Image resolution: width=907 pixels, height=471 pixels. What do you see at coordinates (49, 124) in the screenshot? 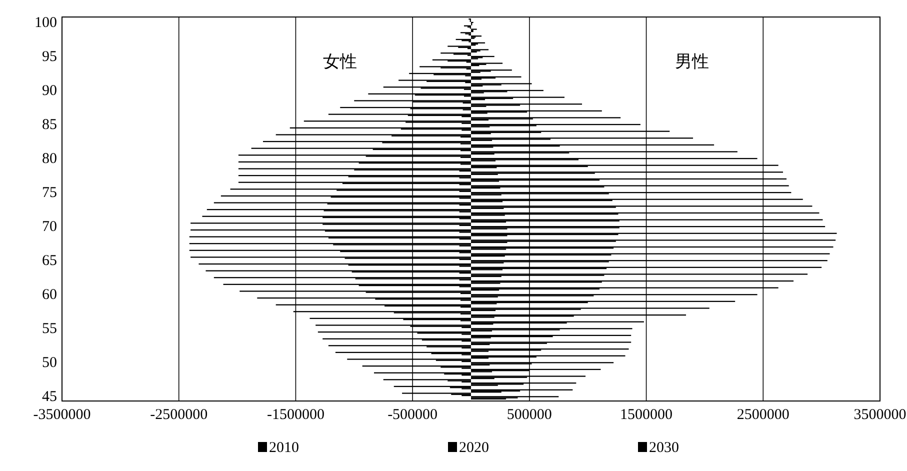
I see `y-tick-label: 85` at bounding box center [49, 124].